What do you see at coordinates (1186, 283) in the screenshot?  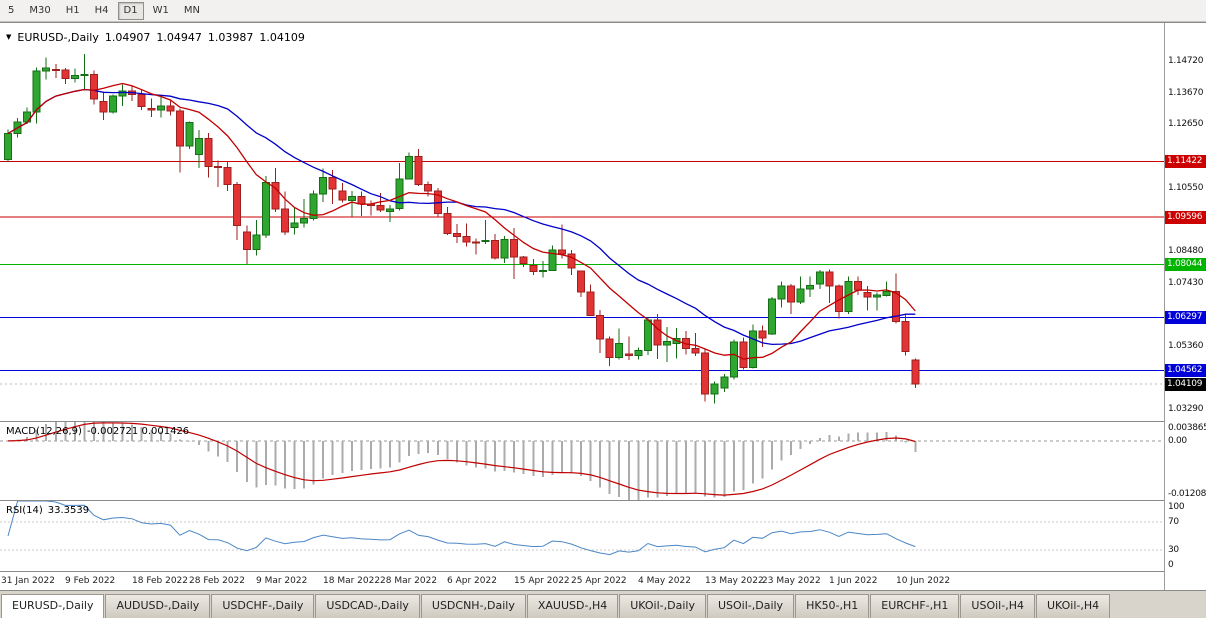 I see `price-axis-label: 1.07430` at bounding box center [1186, 283].